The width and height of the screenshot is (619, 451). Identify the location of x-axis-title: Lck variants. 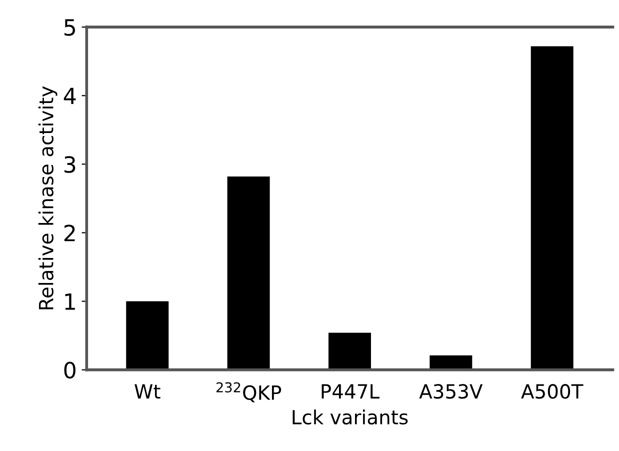
(350, 417).